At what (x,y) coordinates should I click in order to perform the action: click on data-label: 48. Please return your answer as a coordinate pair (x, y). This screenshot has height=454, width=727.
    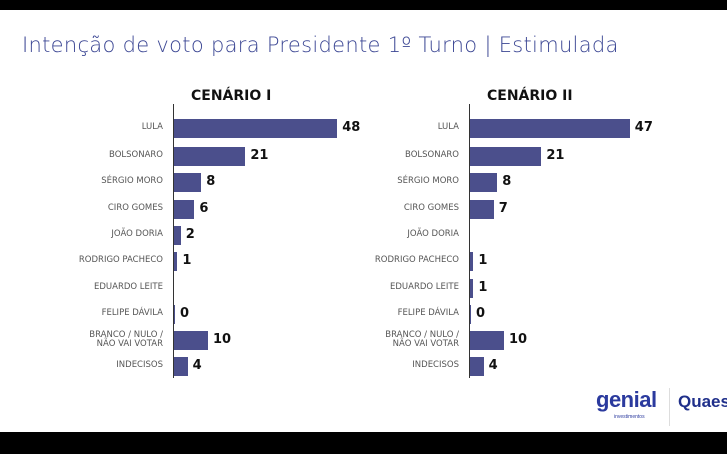
    Looking at the image, I should click on (351, 127).